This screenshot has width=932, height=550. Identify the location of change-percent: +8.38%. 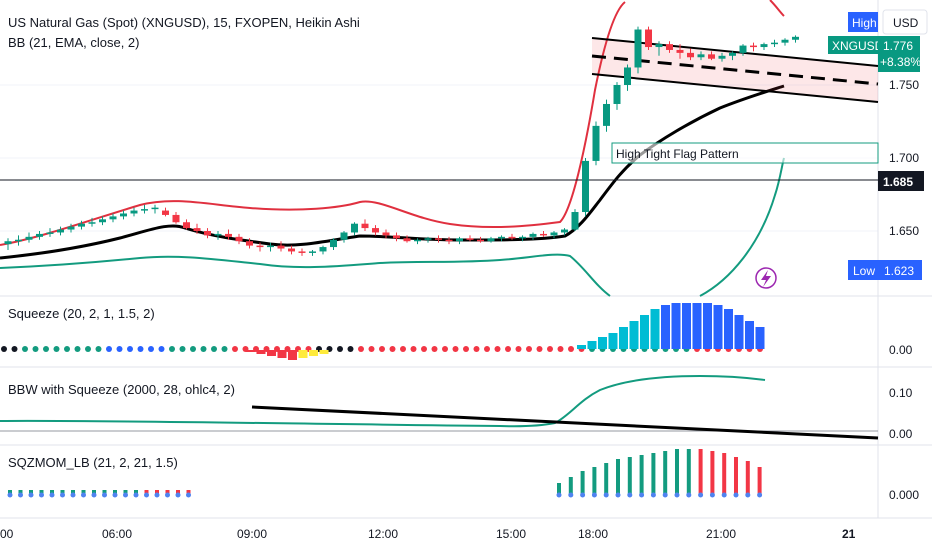
(900, 62).